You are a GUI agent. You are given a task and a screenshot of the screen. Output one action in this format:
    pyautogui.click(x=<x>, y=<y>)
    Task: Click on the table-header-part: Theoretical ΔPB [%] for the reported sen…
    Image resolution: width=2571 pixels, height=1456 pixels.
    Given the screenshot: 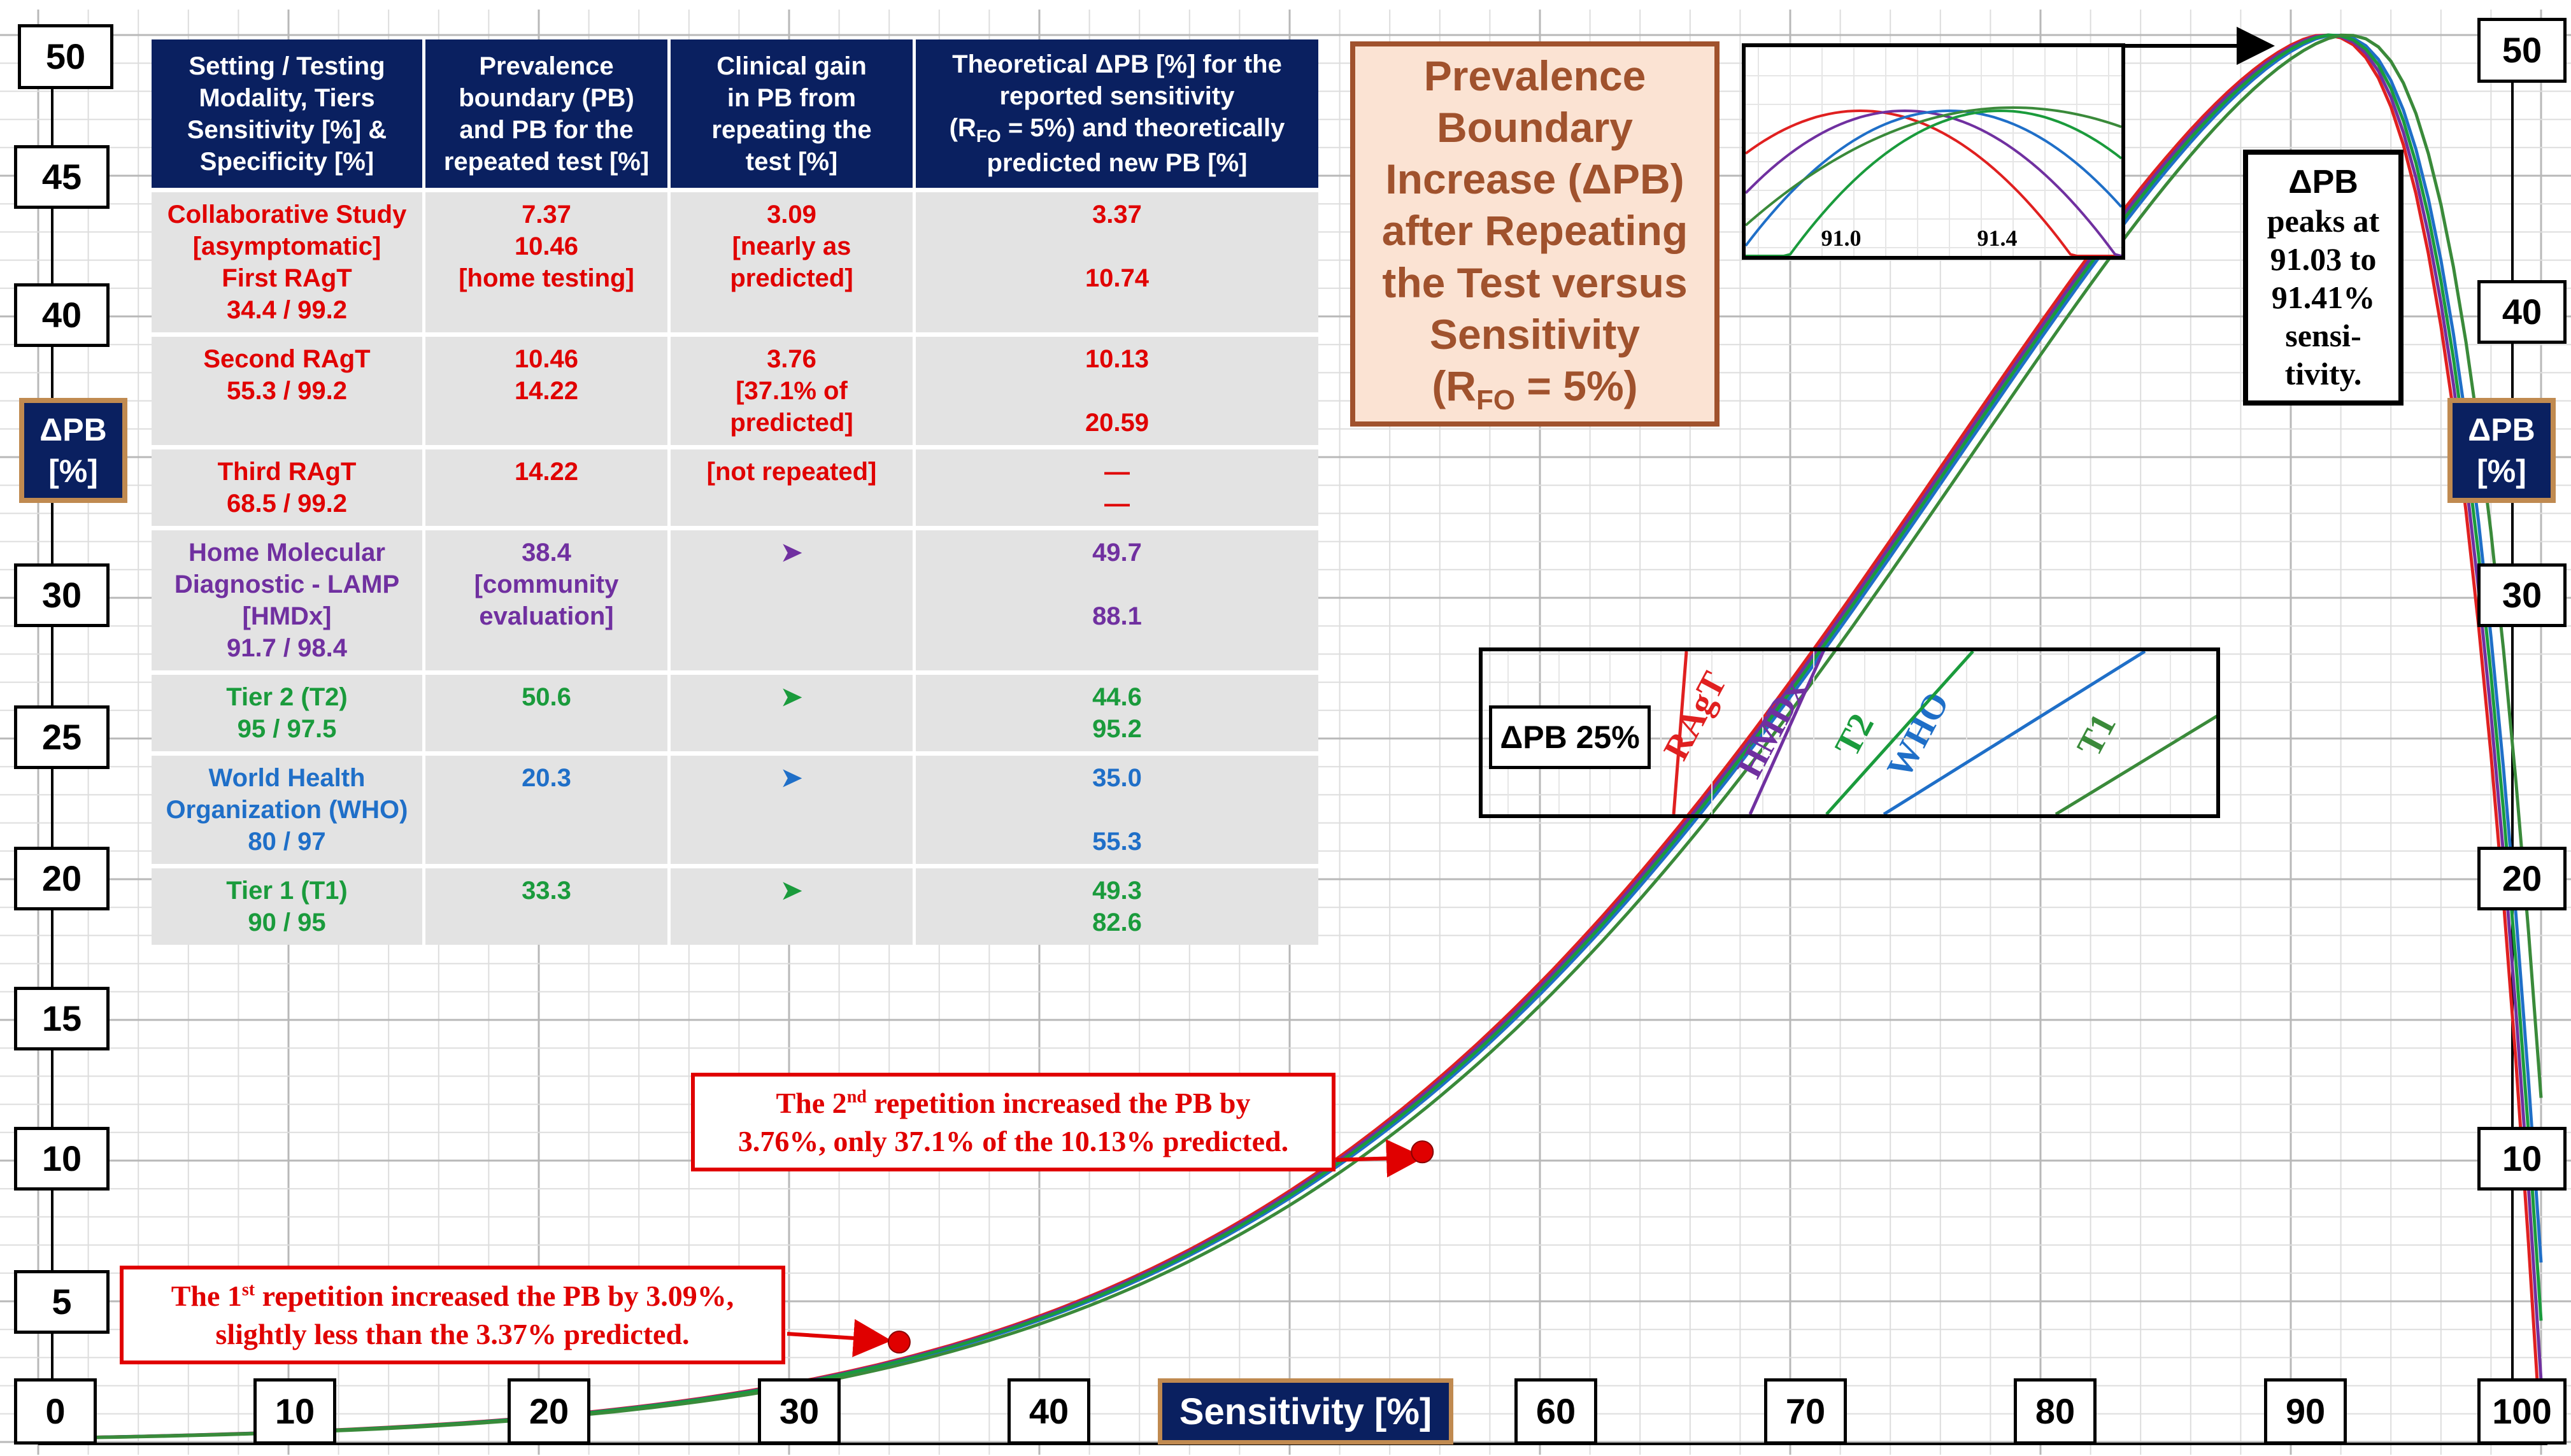 What is the action you would take?
    pyautogui.click(x=1116, y=96)
    